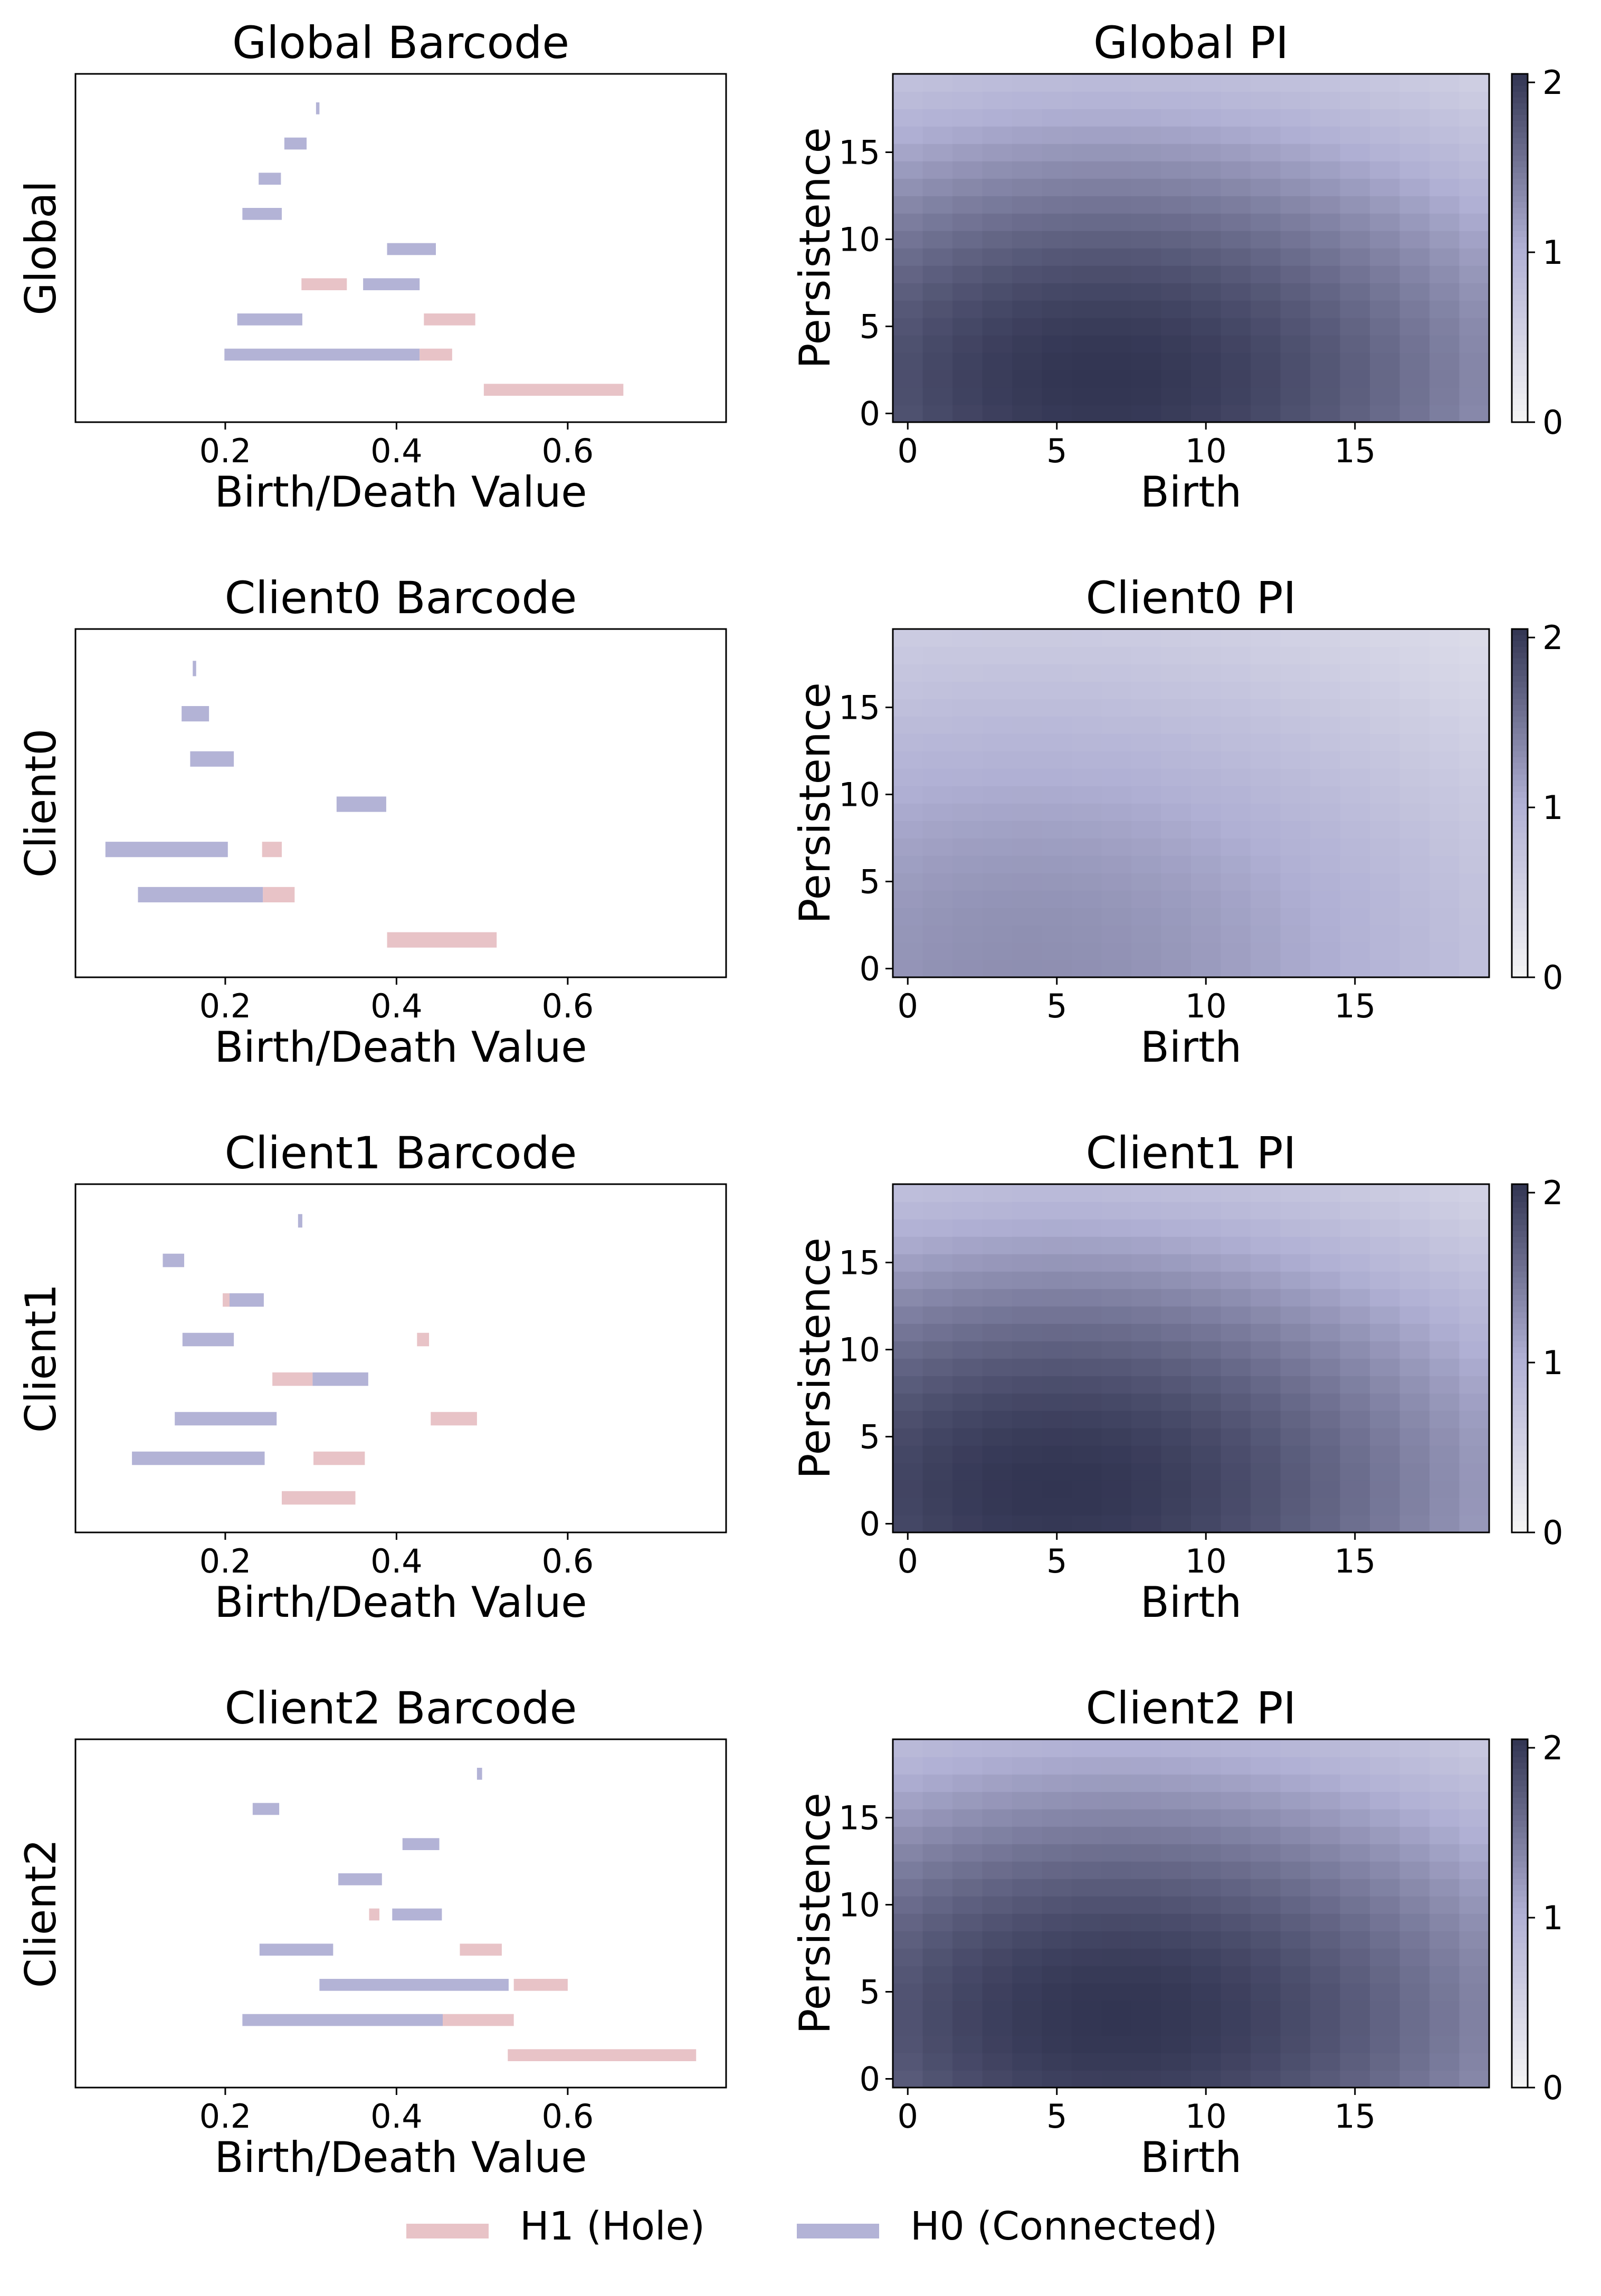 The height and width of the screenshot is (2296, 1601). What do you see at coordinates (1191, 1602) in the screenshot?
I see `x-axis-label: Birth` at bounding box center [1191, 1602].